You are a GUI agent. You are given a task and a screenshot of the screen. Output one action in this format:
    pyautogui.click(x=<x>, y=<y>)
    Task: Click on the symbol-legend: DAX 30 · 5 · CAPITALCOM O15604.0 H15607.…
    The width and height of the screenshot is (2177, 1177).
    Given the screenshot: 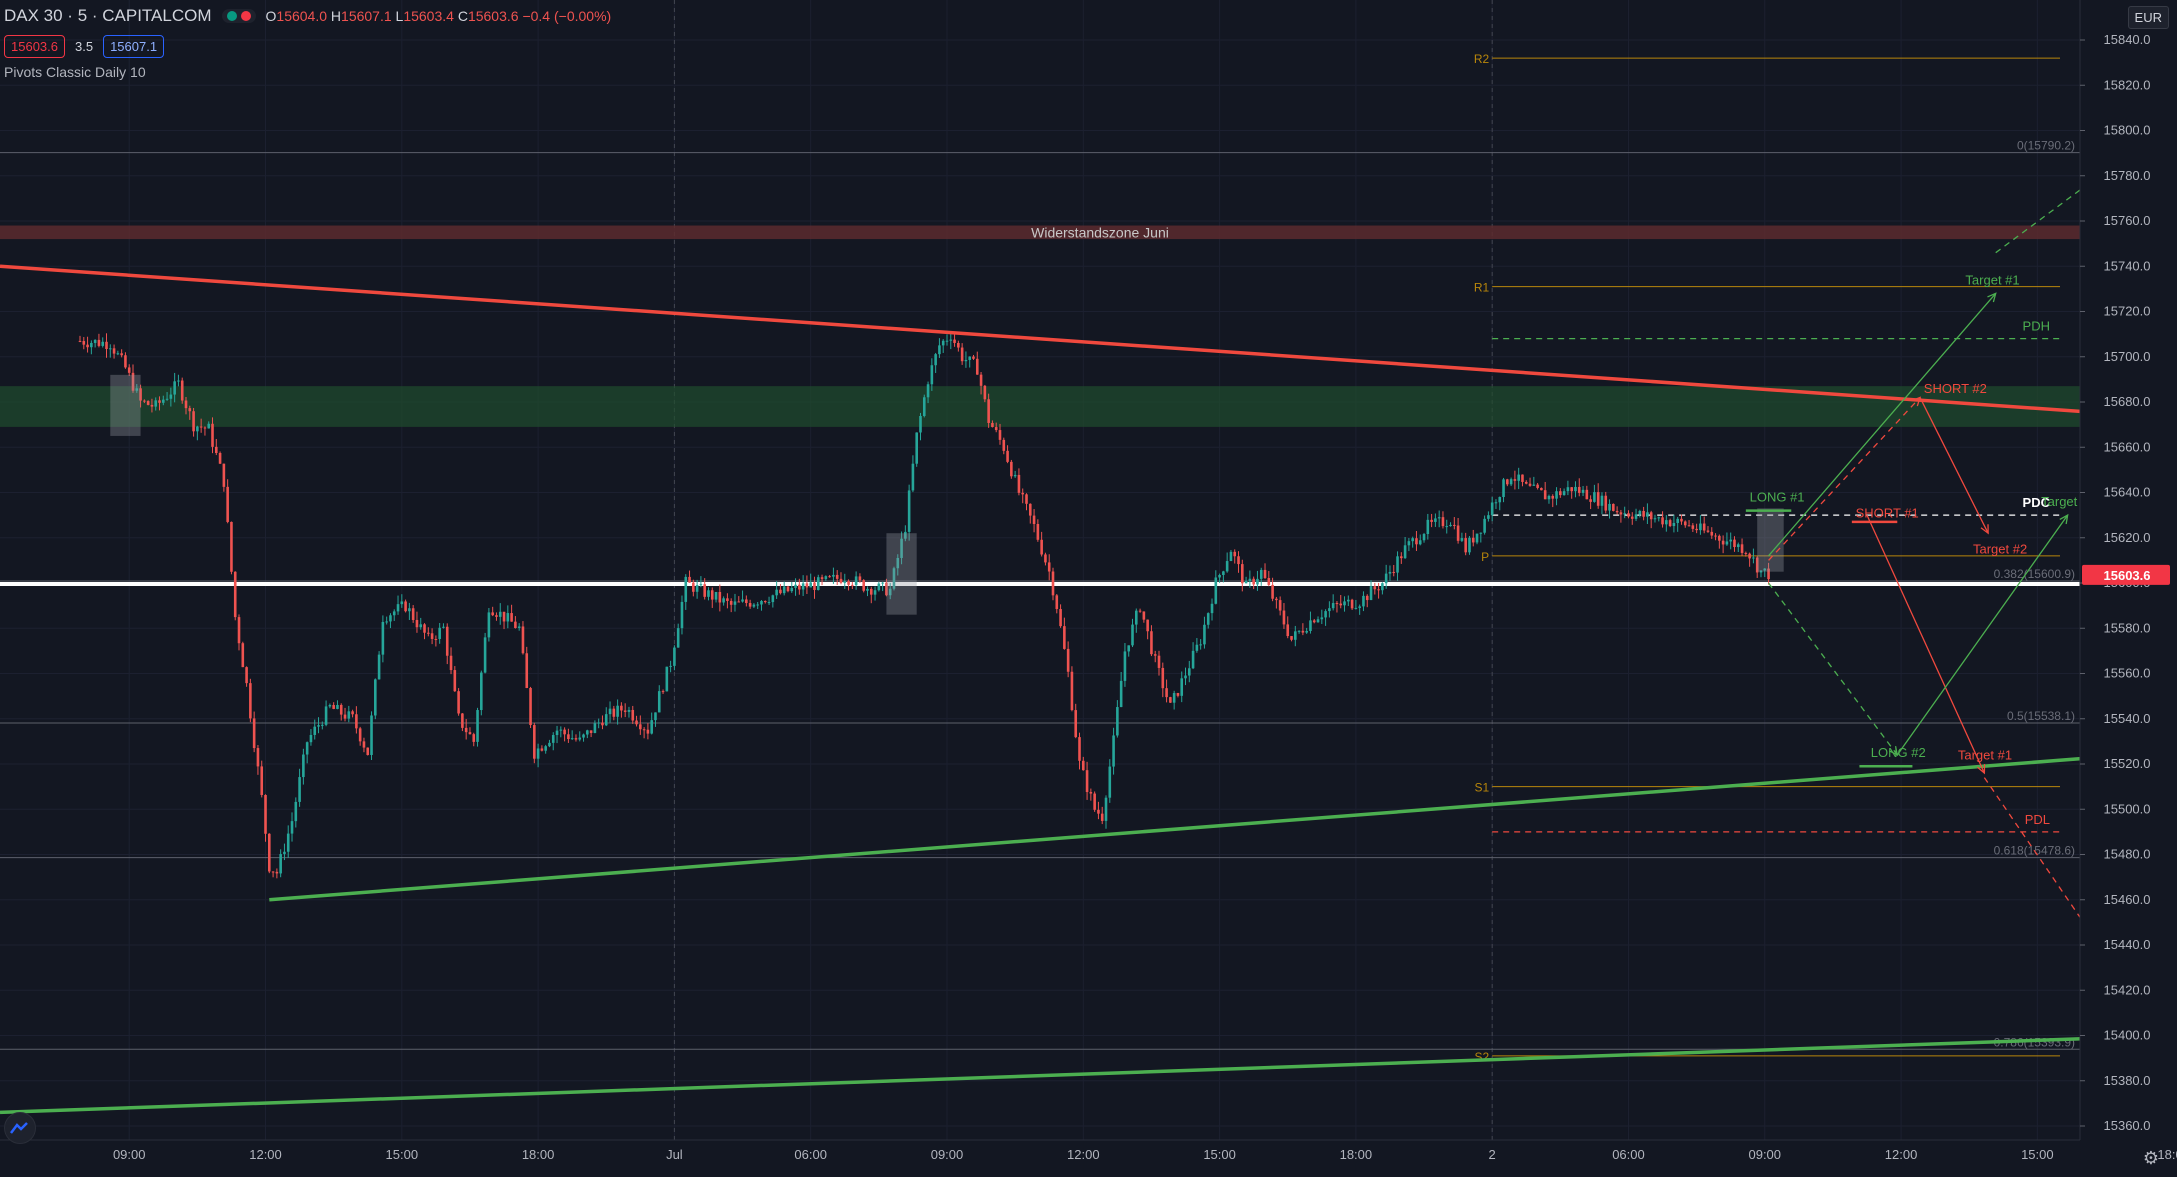 What is the action you would take?
    pyautogui.click(x=307, y=16)
    